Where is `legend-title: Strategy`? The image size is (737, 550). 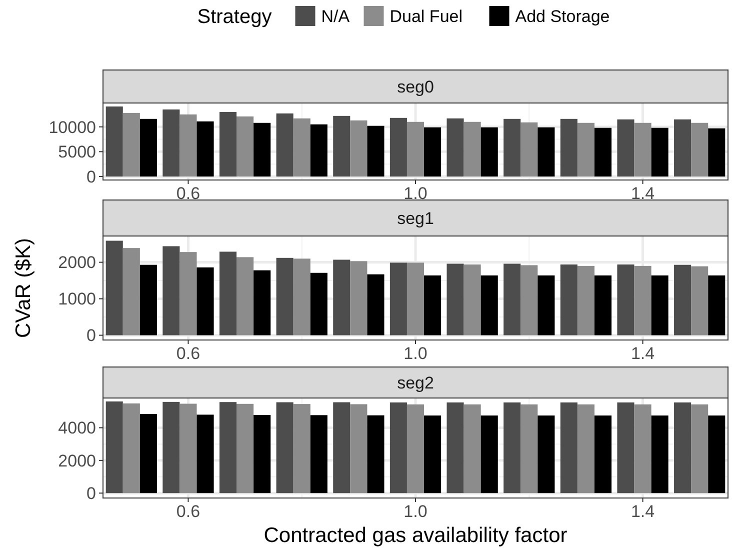
legend-title: Strategy is located at coordinates (234, 17).